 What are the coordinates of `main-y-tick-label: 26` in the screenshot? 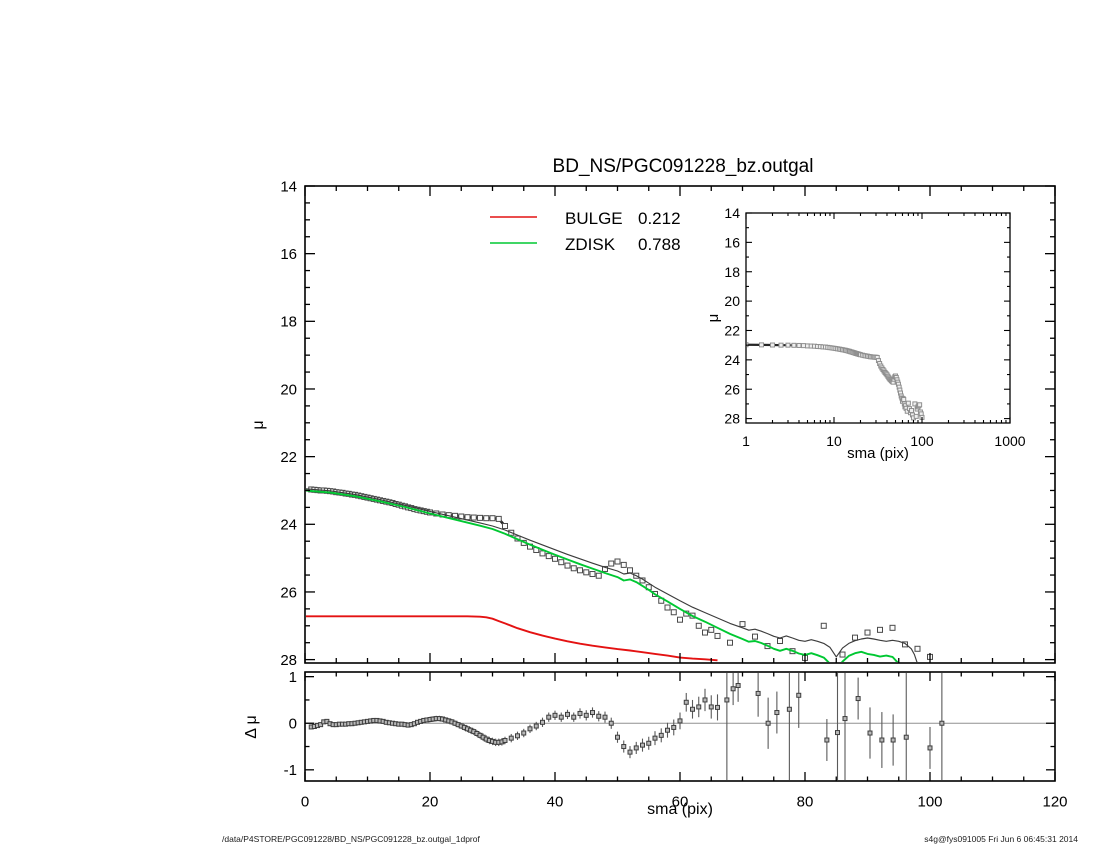 It's located at (288, 592).